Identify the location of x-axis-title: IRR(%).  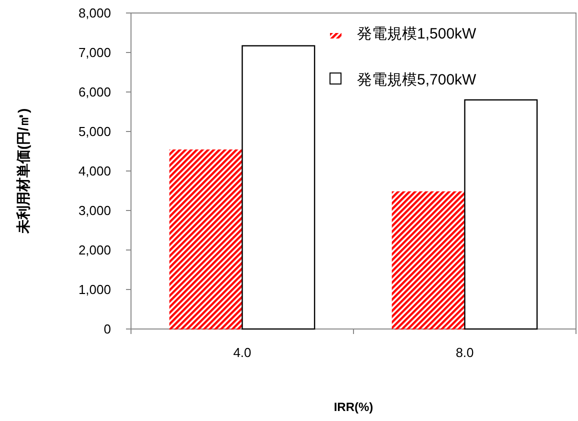
(354, 407).